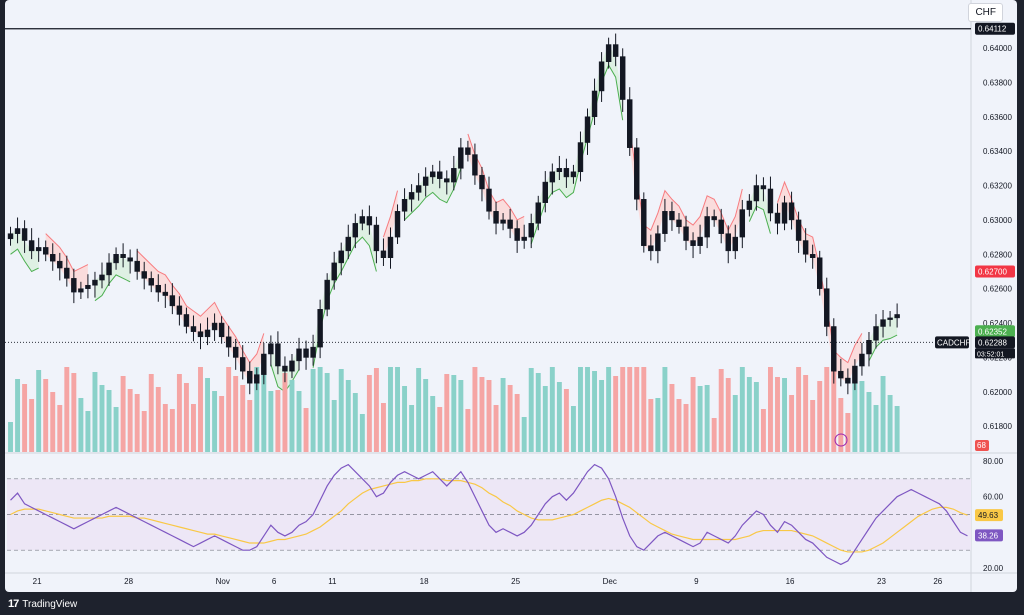 The width and height of the screenshot is (1024, 615). What do you see at coordinates (13, 604) in the screenshot?
I see `tradingview-logo-icon: 17` at bounding box center [13, 604].